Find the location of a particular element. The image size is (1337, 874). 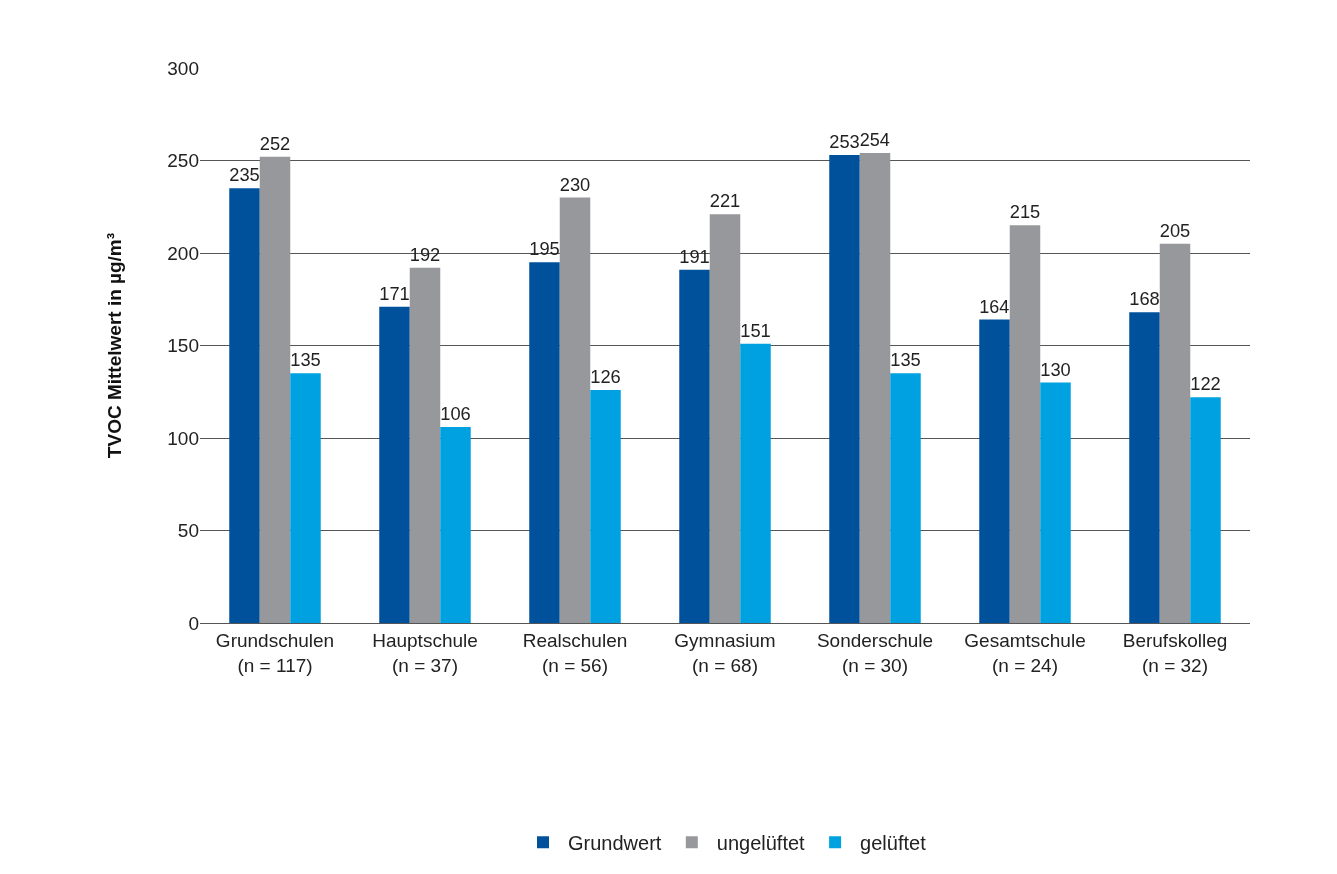

x-tick-label: Gymnasium (n = 68) is located at coordinates (725, 652).